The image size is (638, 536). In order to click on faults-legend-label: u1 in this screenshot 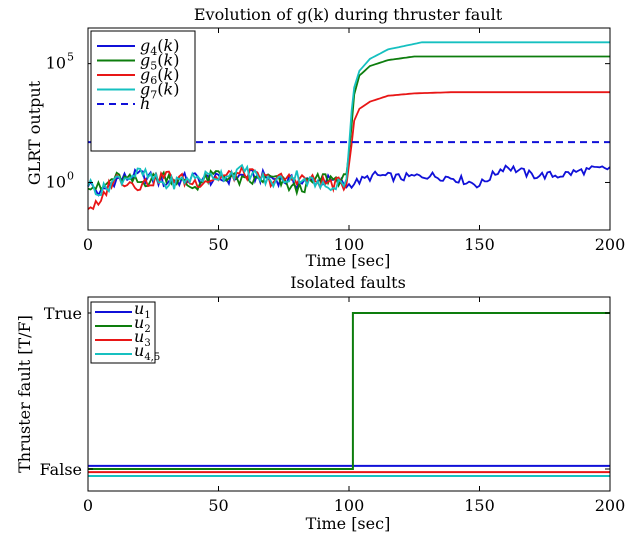, I will do `click(142, 310)`.